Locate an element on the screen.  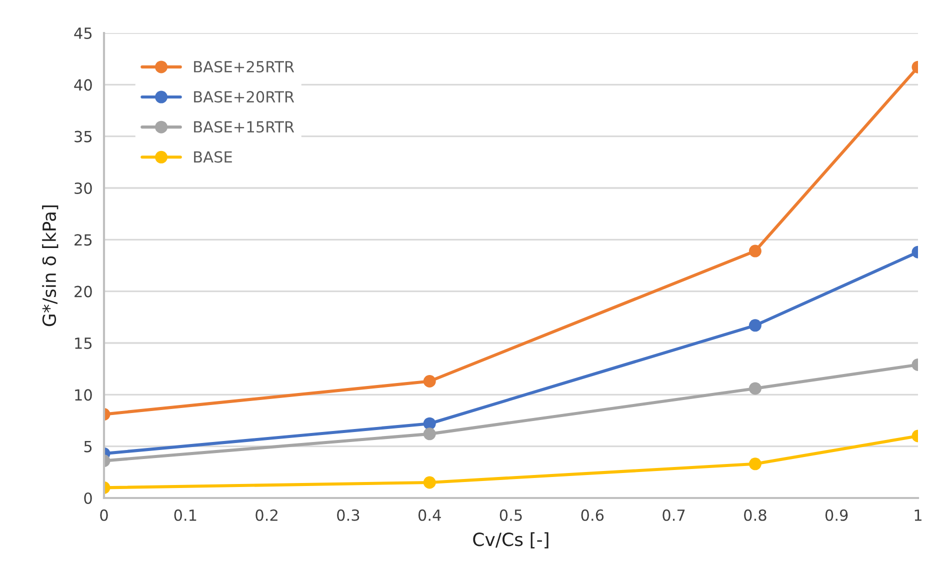
y-tick-label: 10 is located at coordinates (83, 395).